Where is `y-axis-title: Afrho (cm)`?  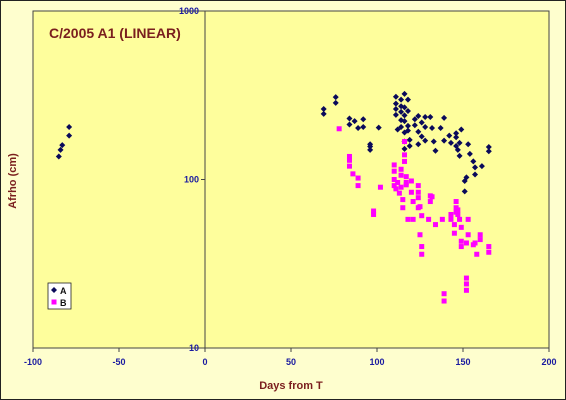
y-axis-title: Afrho (cm) is located at coordinates (13, 181).